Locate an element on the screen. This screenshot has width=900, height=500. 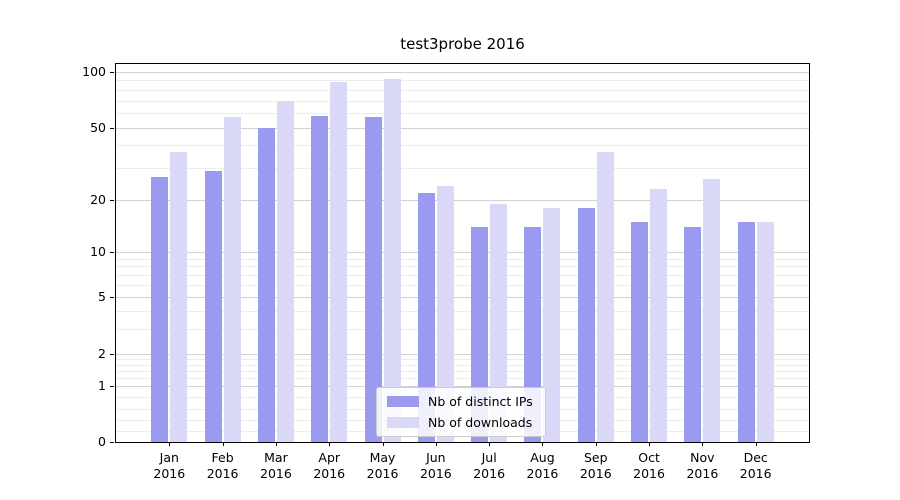
x-tick-label: Sep 2016 is located at coordinates (595, 465).